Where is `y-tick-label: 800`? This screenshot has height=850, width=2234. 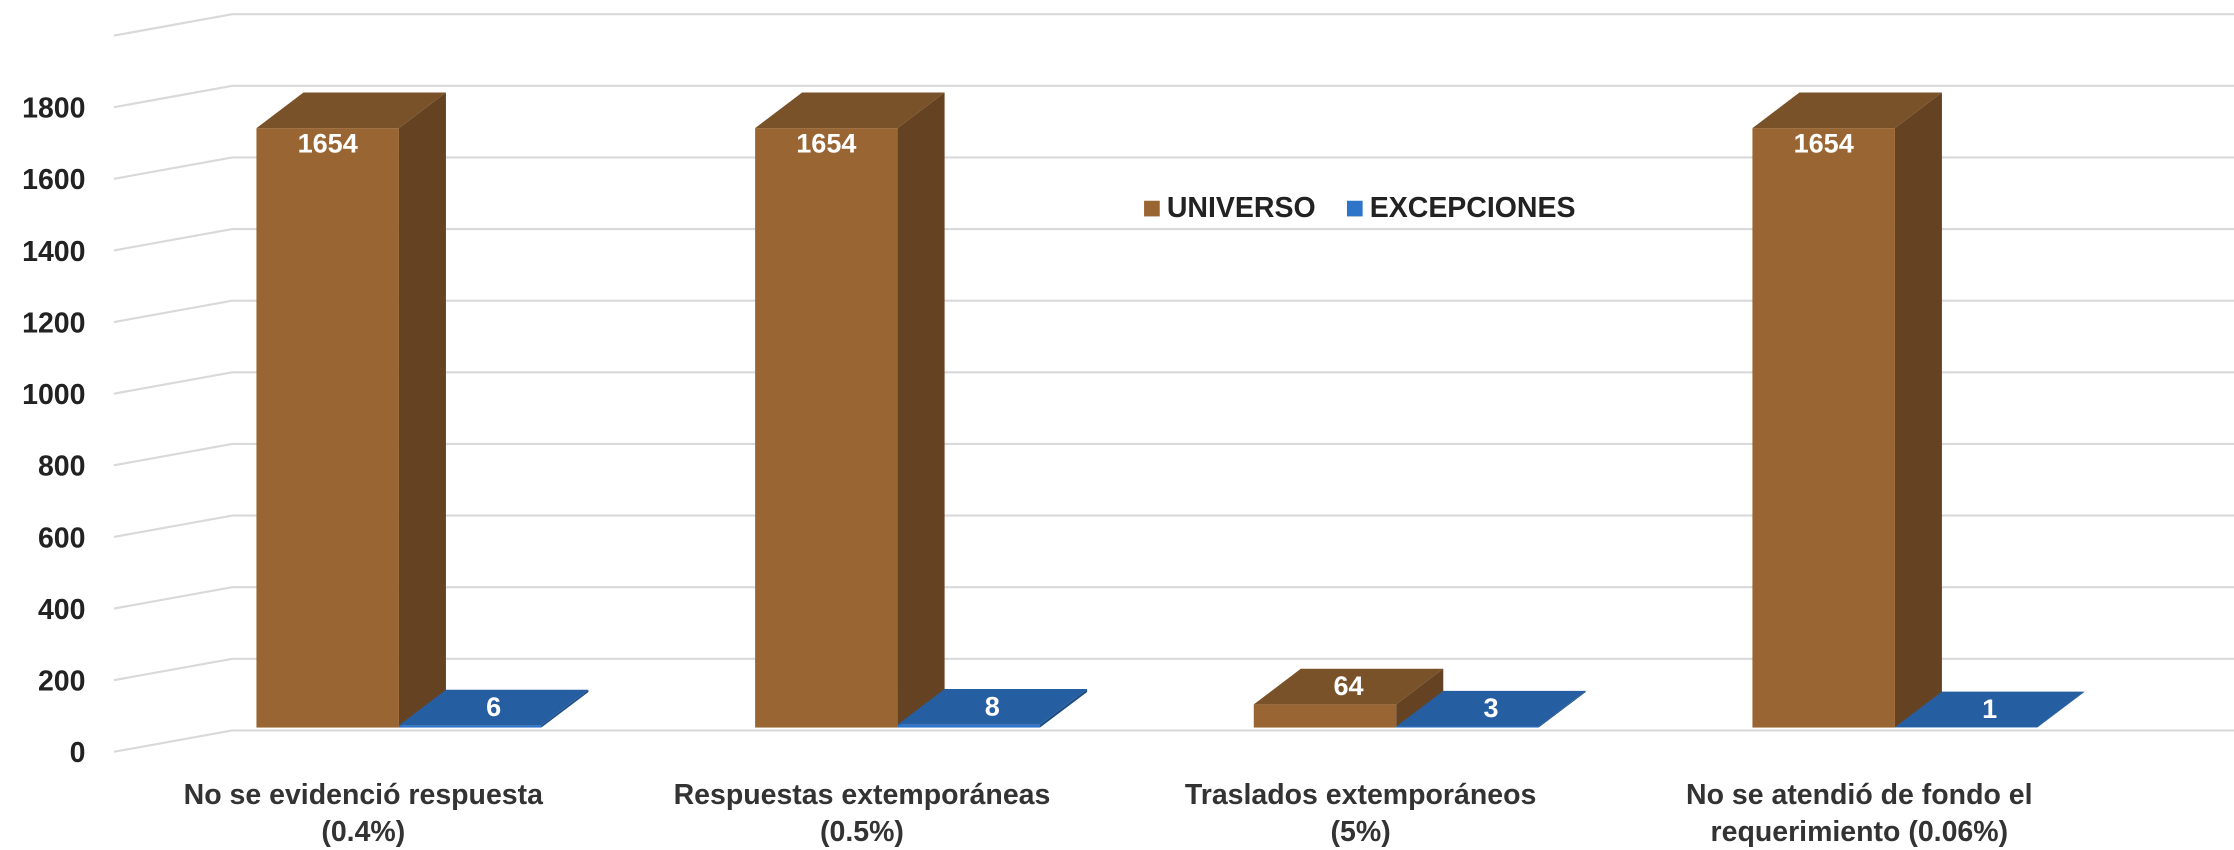 y-tick-label: 800 is located at coordinates (62, 467).